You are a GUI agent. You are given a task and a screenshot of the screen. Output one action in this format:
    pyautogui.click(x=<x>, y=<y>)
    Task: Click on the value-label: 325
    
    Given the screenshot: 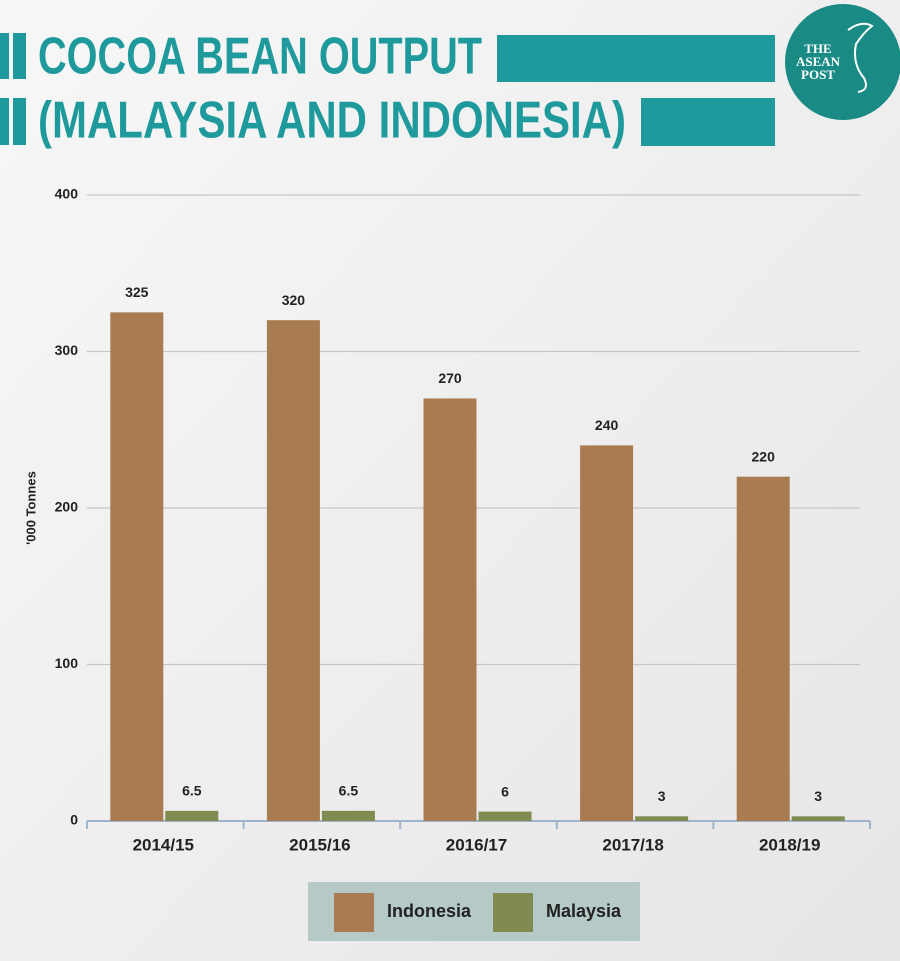 What is the action you would take?
    pyautogui.click(x=137, y=292)
    